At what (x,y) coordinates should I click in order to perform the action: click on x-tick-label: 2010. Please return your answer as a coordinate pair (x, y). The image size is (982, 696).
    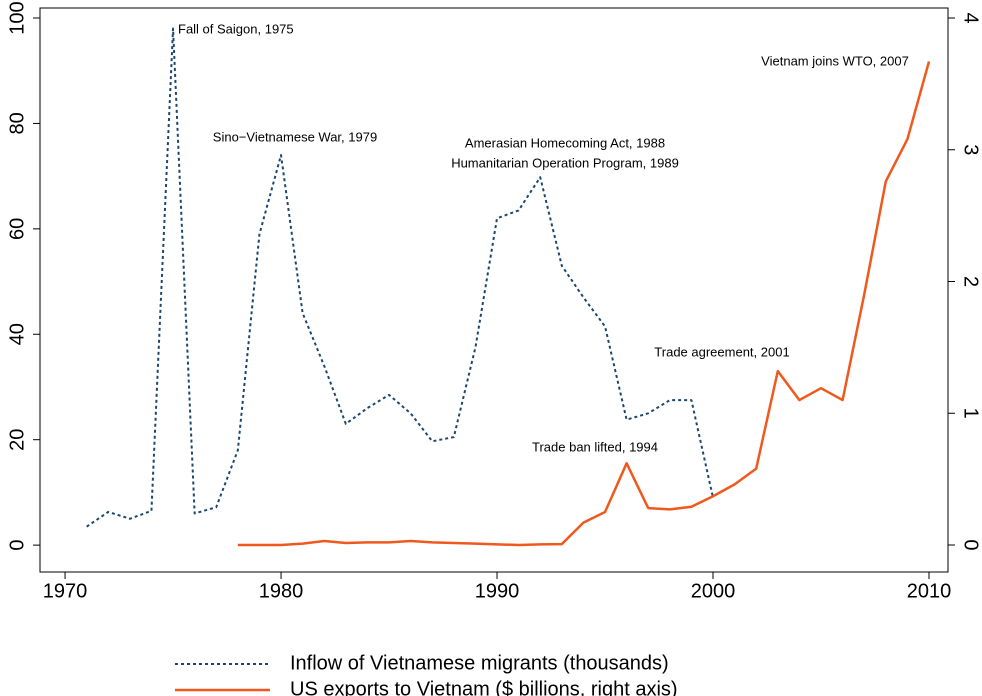
    Looking at the image, I should click on (929, 591).